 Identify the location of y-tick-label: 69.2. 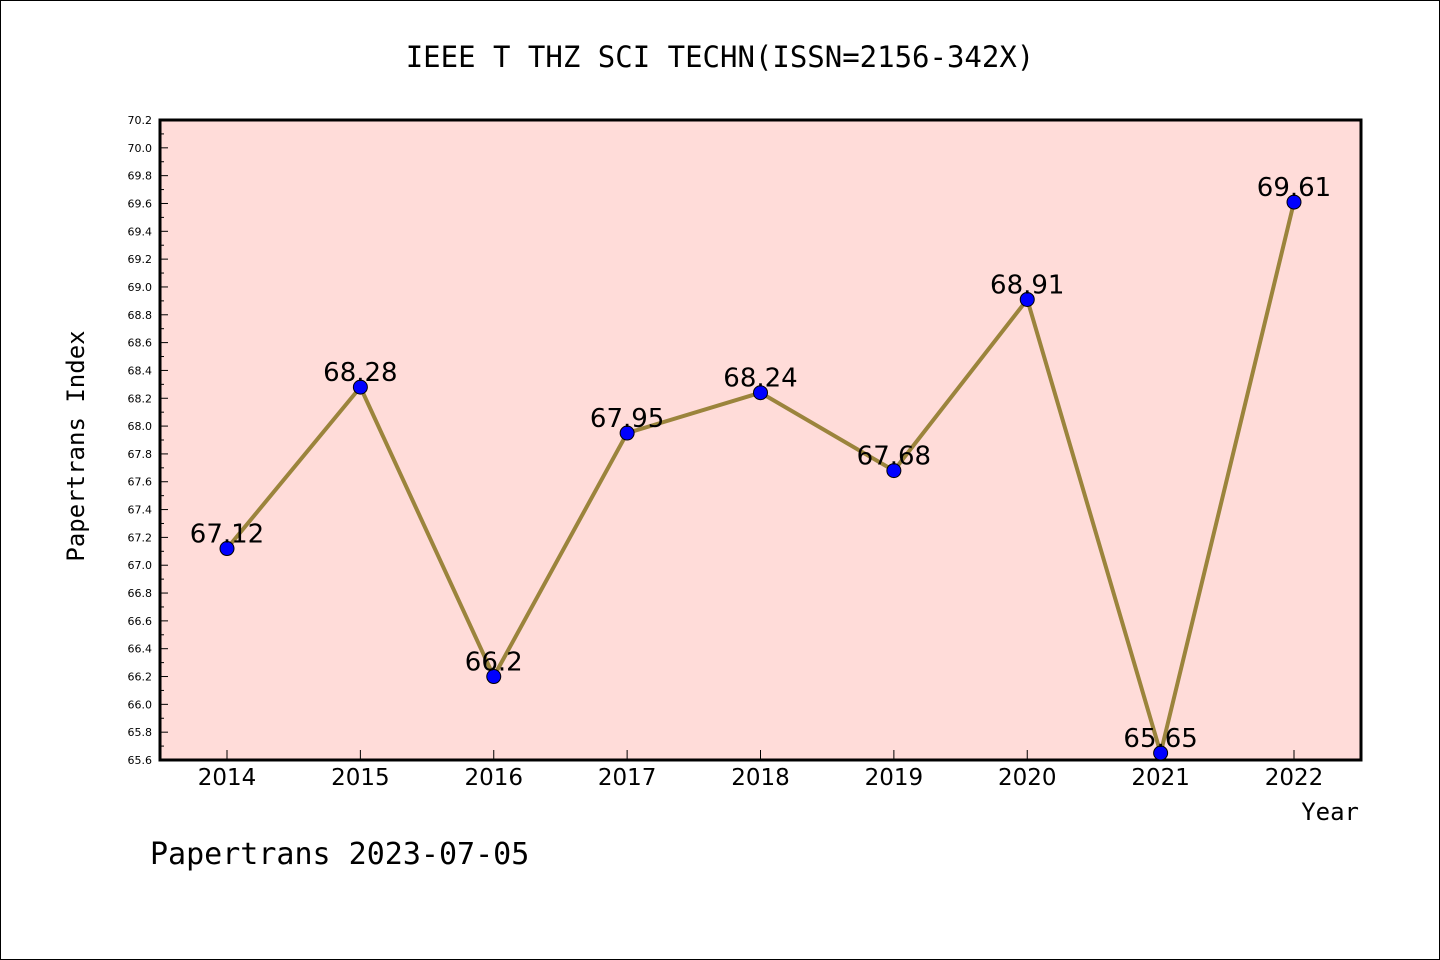
(140, 259).